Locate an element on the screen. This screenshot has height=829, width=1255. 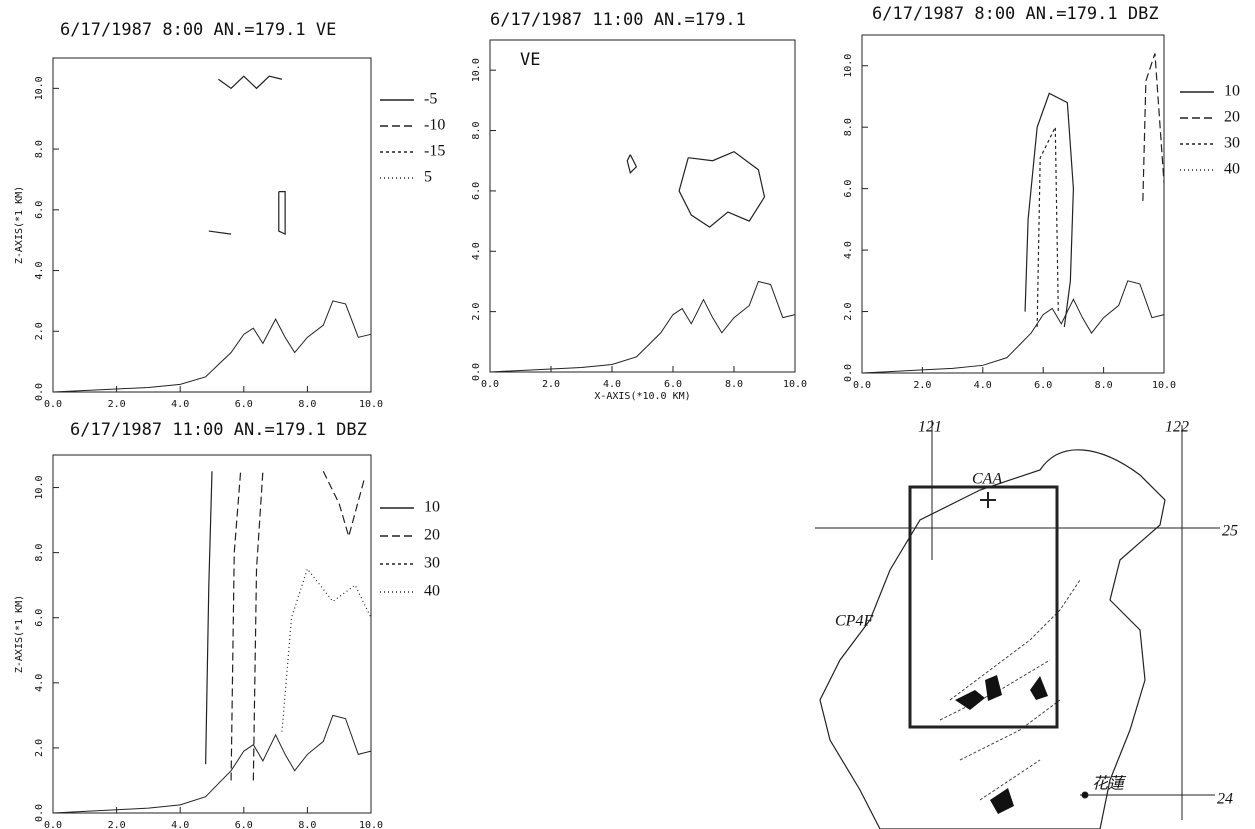
station-cross is located at coordinates (988, 500).